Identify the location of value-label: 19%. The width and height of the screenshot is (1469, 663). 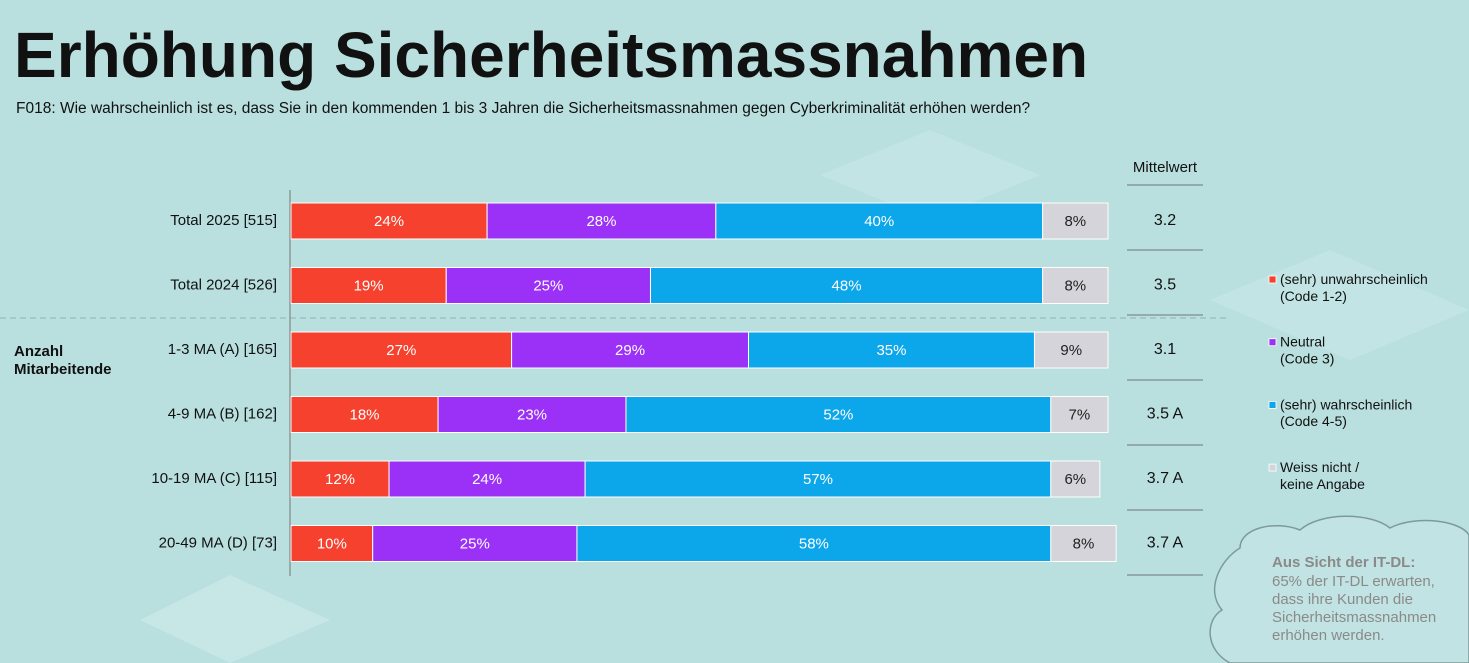
(369, 285).